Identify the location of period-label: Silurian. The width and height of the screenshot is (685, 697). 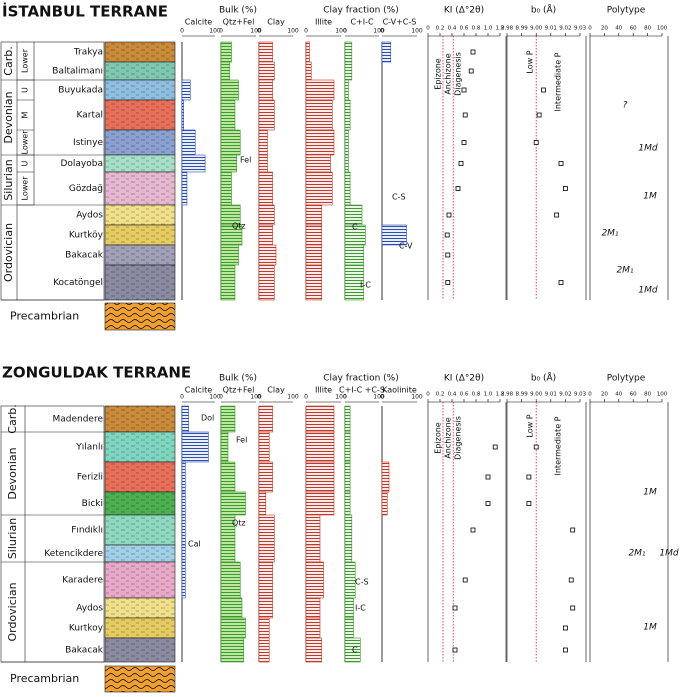
(8, 179).